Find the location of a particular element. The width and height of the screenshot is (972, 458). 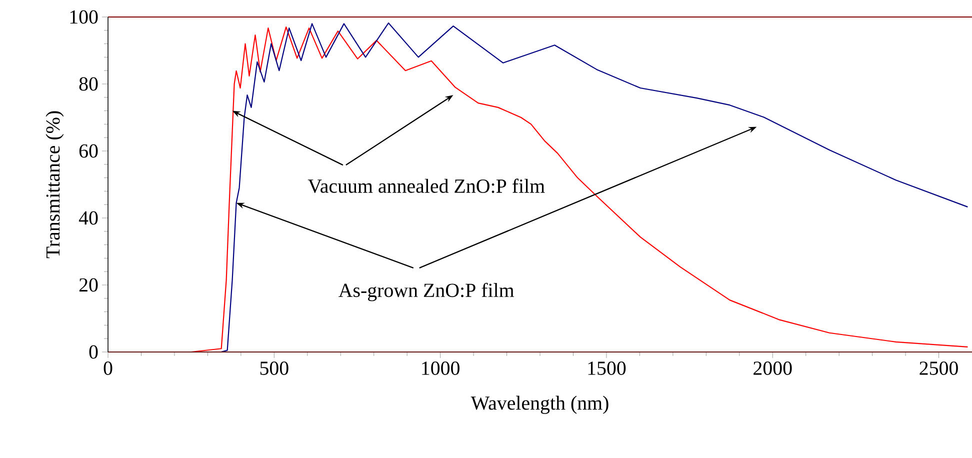

y-tick-label: 40 is located at coordinates (88, 218).